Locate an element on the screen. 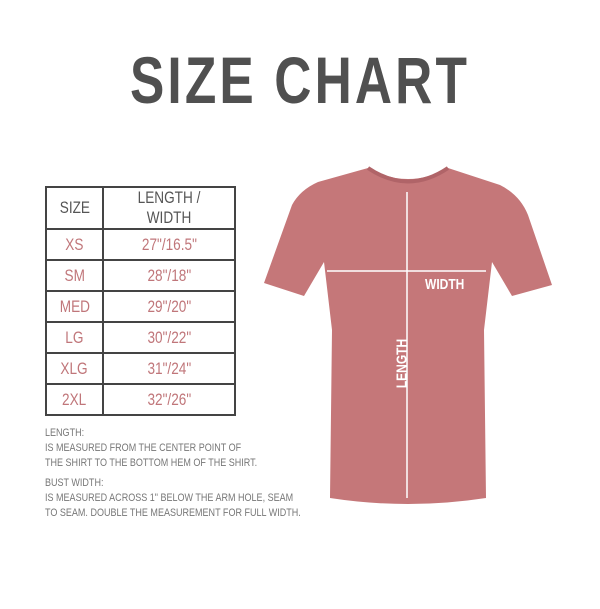  measure-cell: 29"/20" is located at coordinates (169, 306).